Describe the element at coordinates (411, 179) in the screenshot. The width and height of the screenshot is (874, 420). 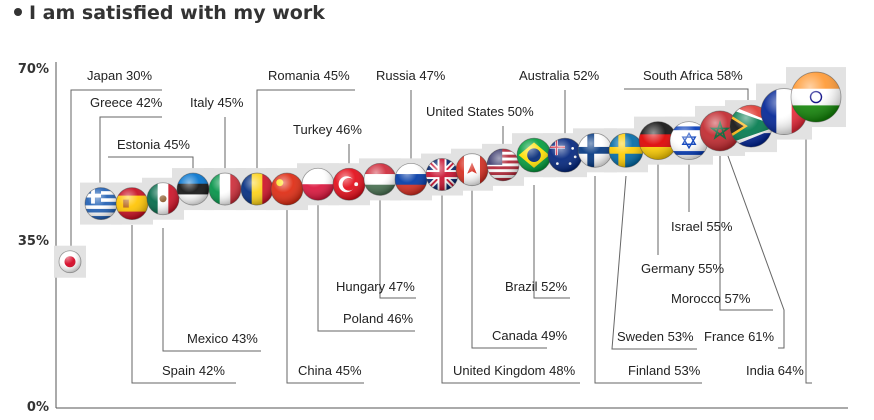
I see `russia-flag-icon` at that location.